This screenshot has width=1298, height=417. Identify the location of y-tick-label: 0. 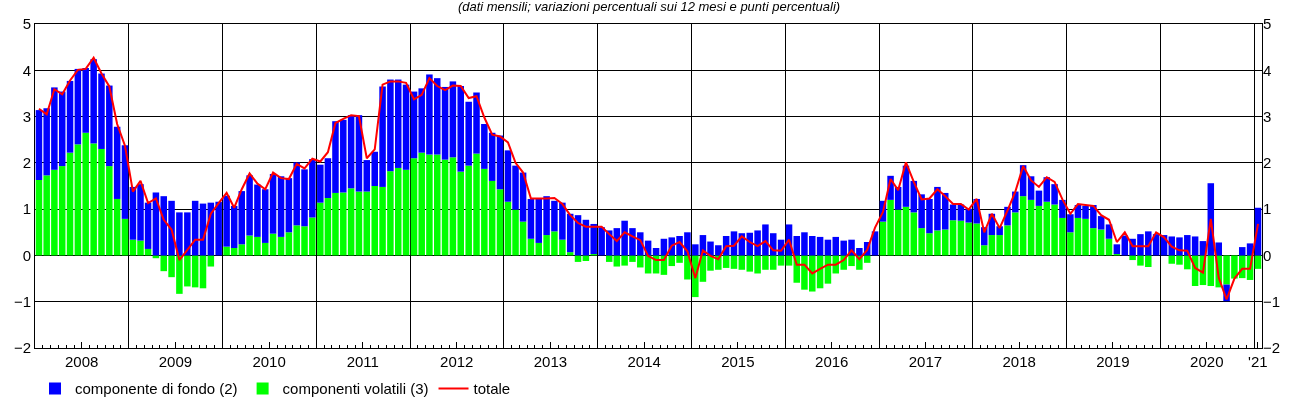
(26, 255).